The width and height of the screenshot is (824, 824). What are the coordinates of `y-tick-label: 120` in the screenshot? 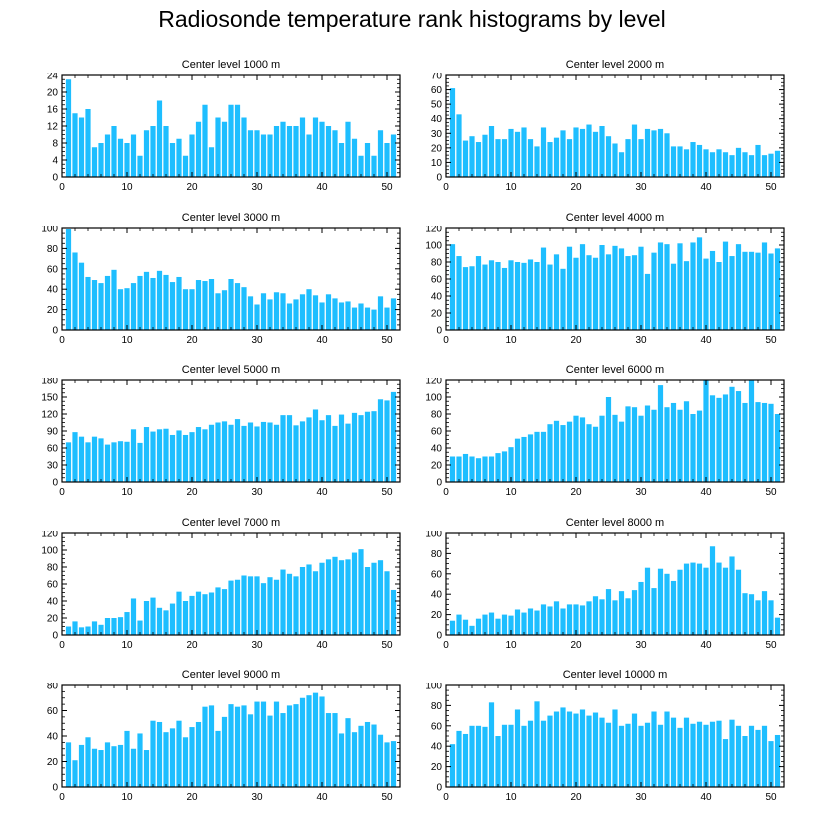 It's located at (433, 230).